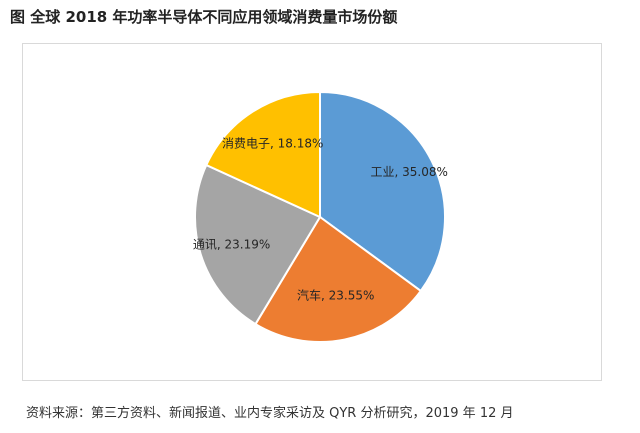 The width and height of the screenshot is (640, 433). What do you see at coordinates (409, 172) in the screenshot?
I see `pie-data-label-1: 工业, 35.08%` at bounding box center [409, 172].